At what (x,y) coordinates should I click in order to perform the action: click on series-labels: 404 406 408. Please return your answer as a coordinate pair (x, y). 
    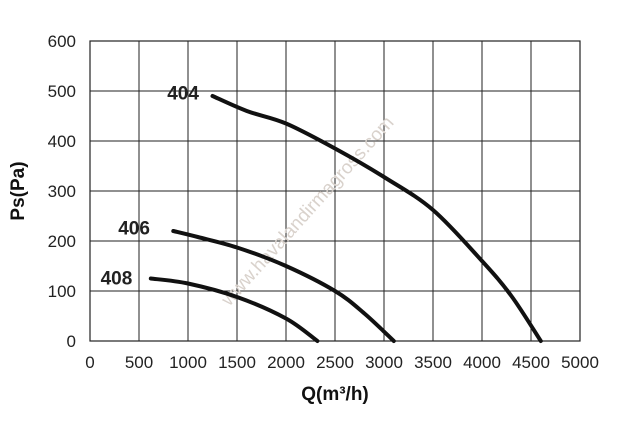
    Looking at the image, I should click on (150, 187).